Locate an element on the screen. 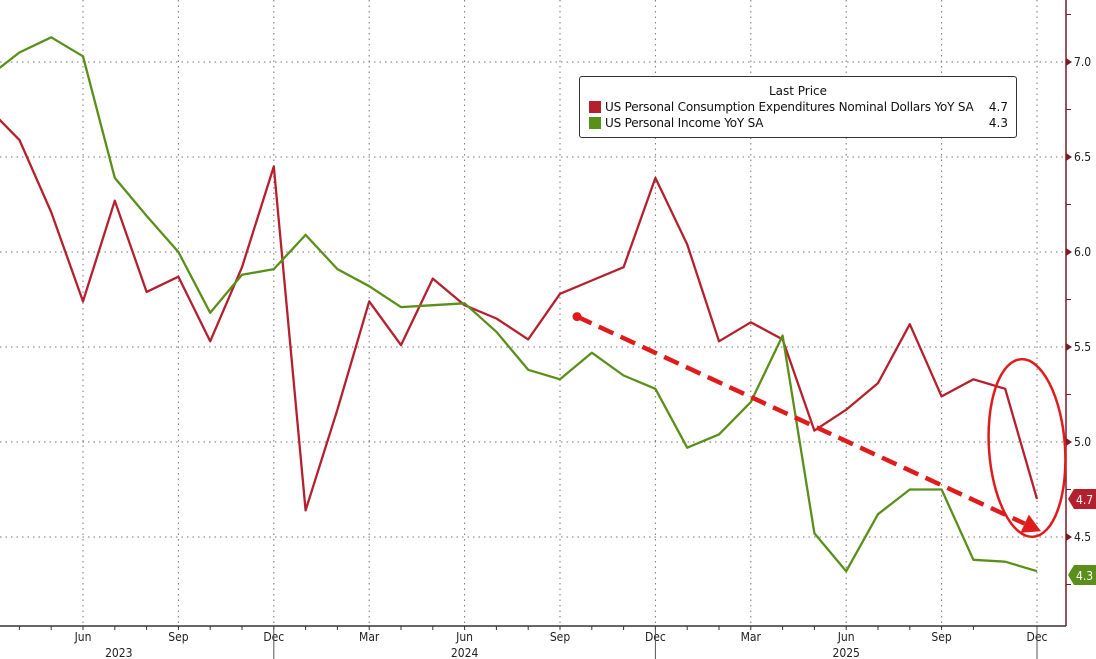 Image resolution: width=1096 pixels, height=659 pixels. y-tick-label: 6.0 is located at coordinates (1082, 252).